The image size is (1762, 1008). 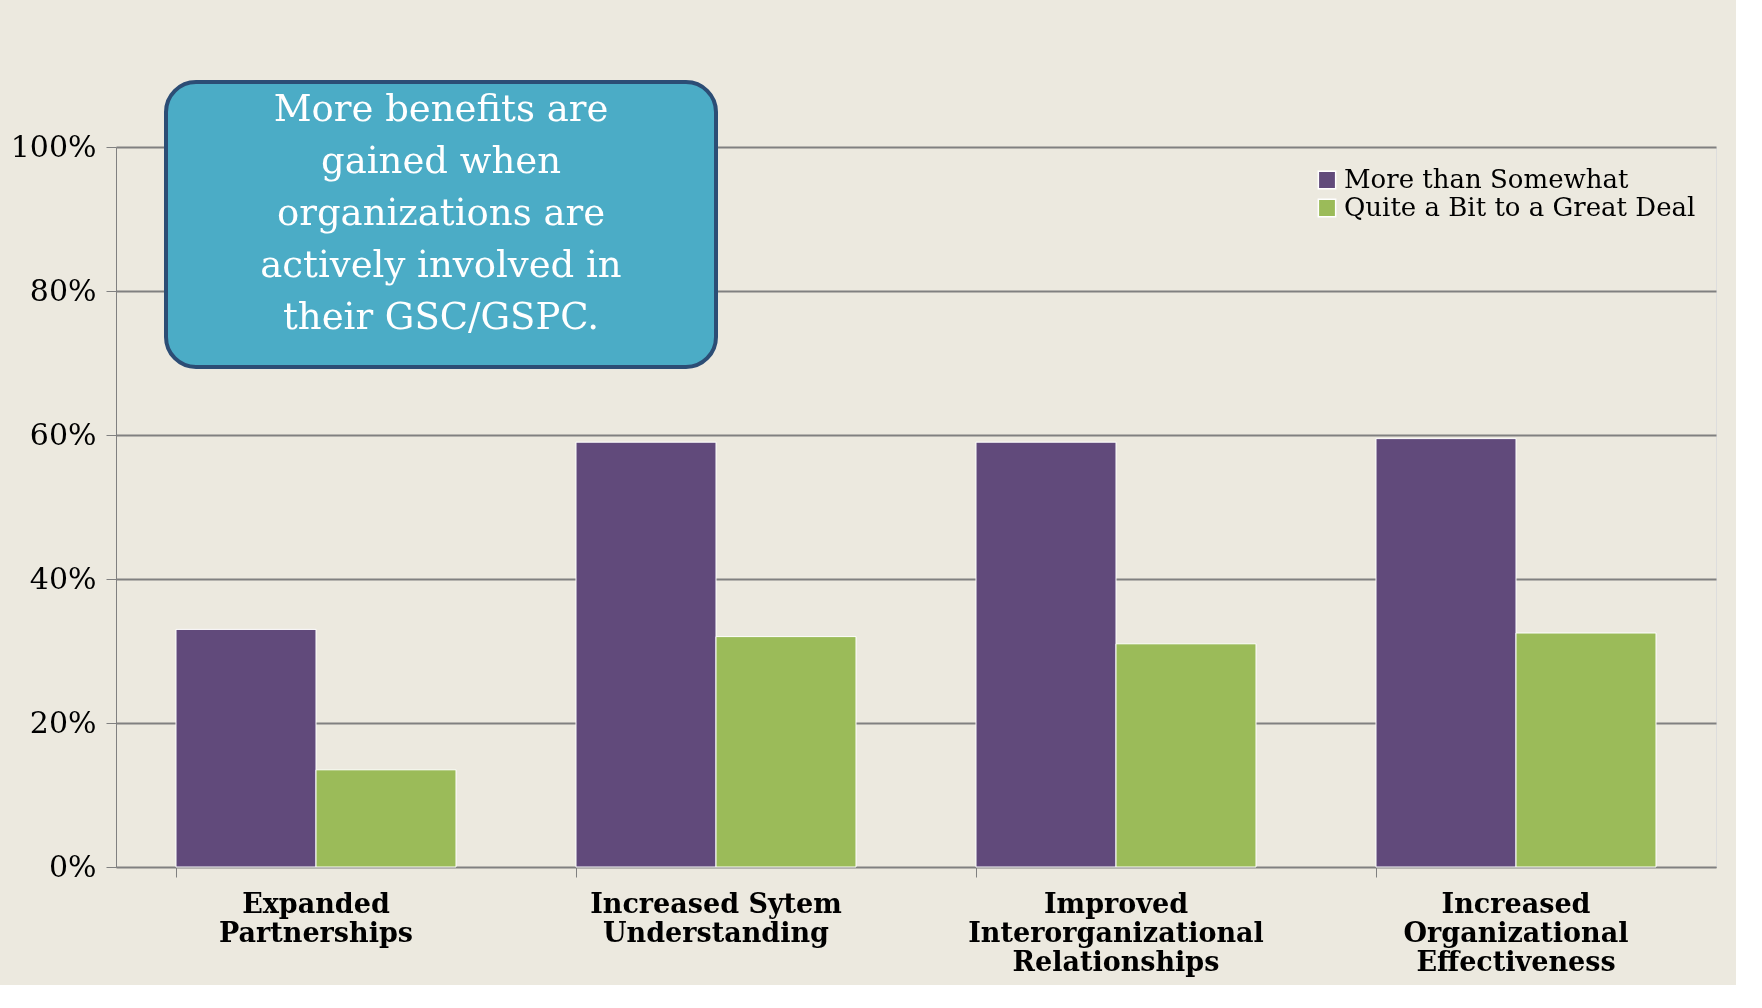 What do you see at coordinates (441, 212) in the screenshot?
I see `annotation: More benefits are gained when organizations are actively involved in their GSC/GSPC.` at bounding box center [441, 212].